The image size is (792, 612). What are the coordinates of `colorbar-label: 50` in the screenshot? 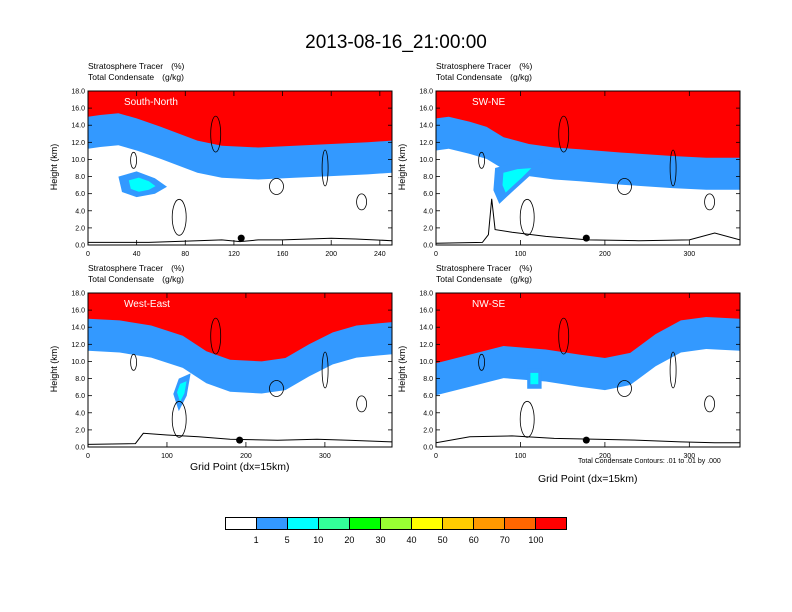 It's located at (442, 540).